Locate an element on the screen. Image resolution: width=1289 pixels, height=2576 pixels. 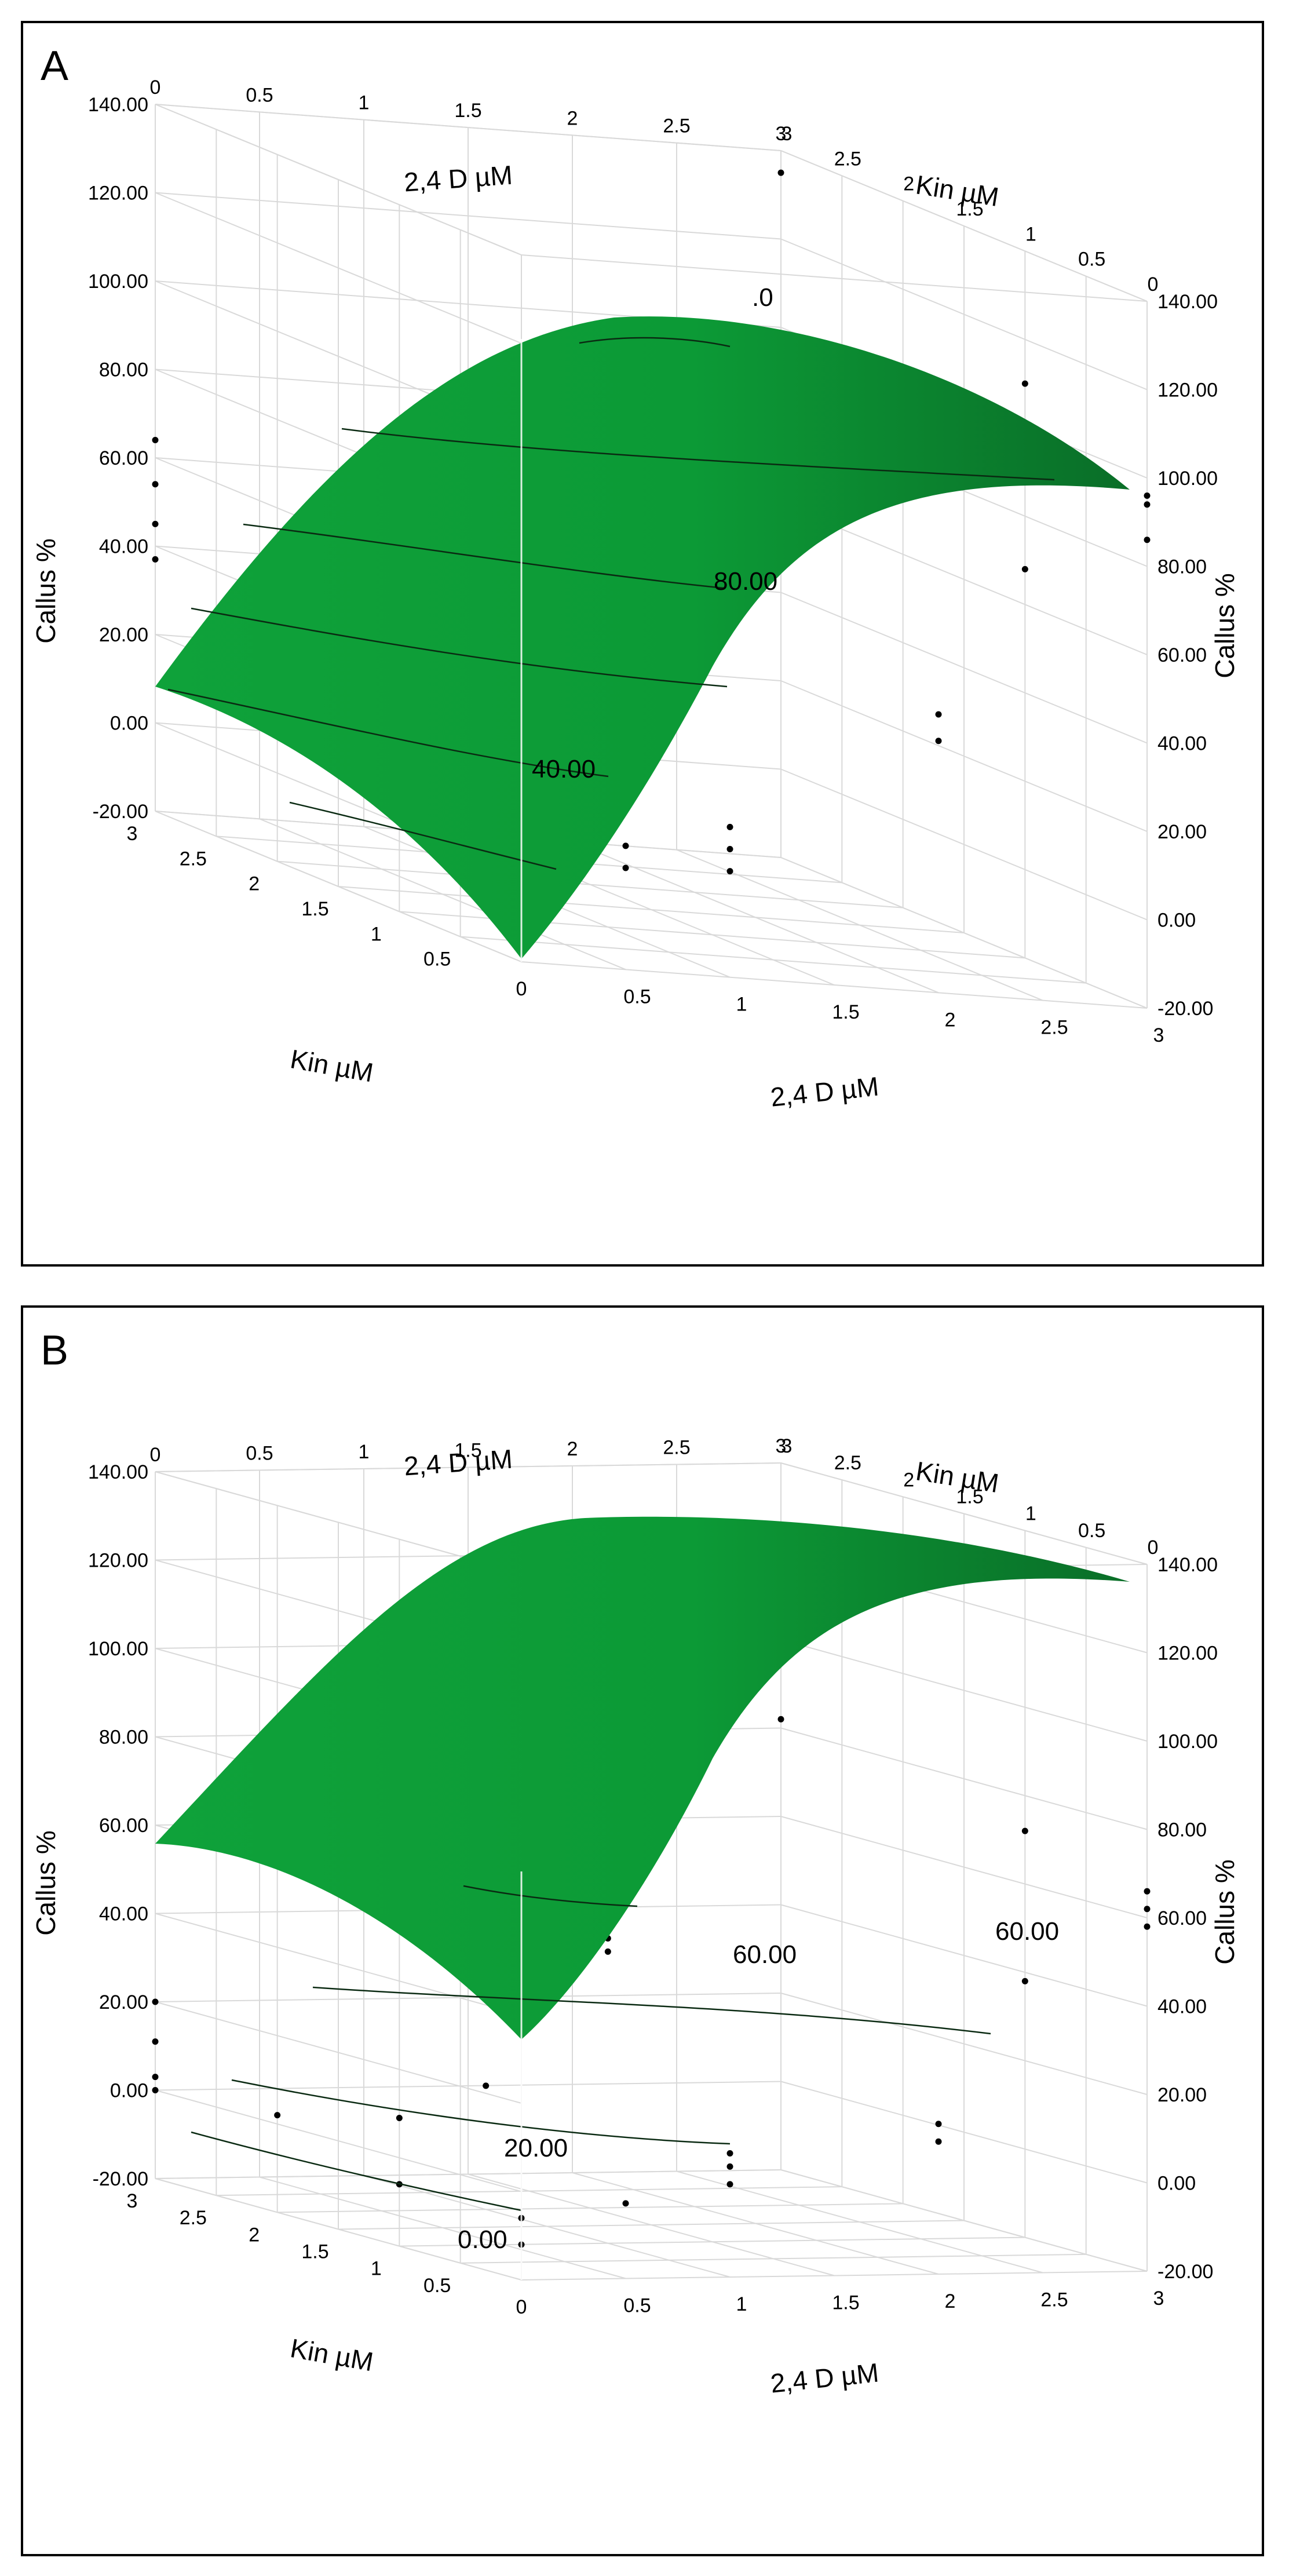
y-tick-label: 0 is located at coordinates (1153, 1548).